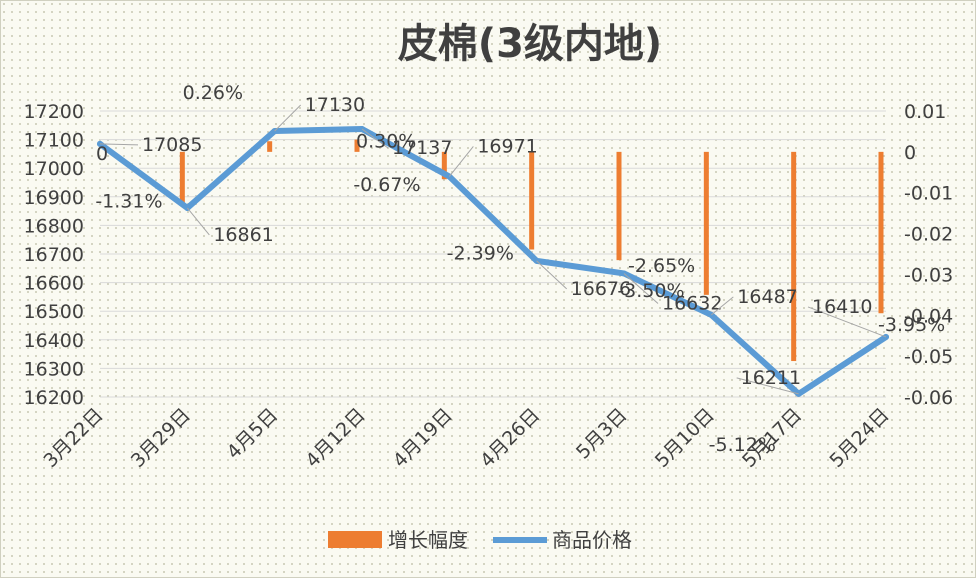  What do you see at coordinates (928, 275) in the screenshot?
I see `right-tick-label: -0.03` at bounding box center [928, 275].